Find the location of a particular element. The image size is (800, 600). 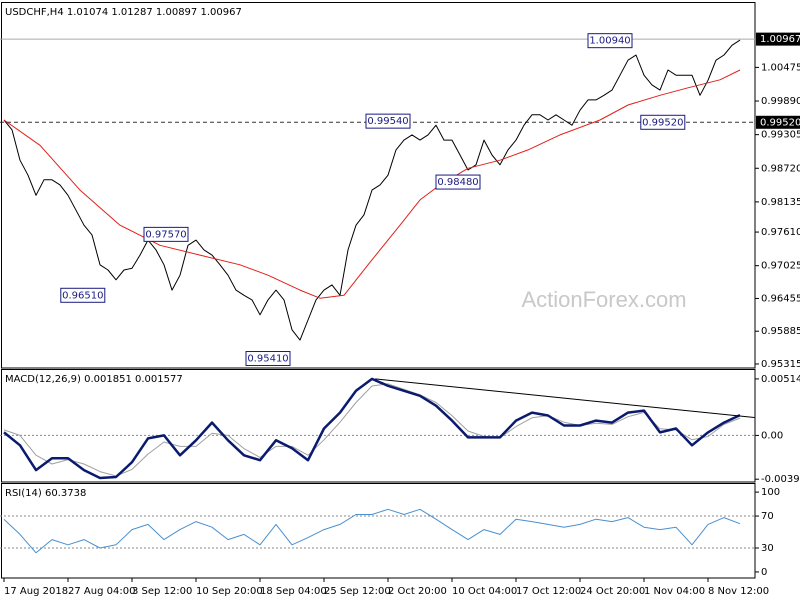

x-tick-label: 25 Sep 12:00 is located at coordinates (357, 591).